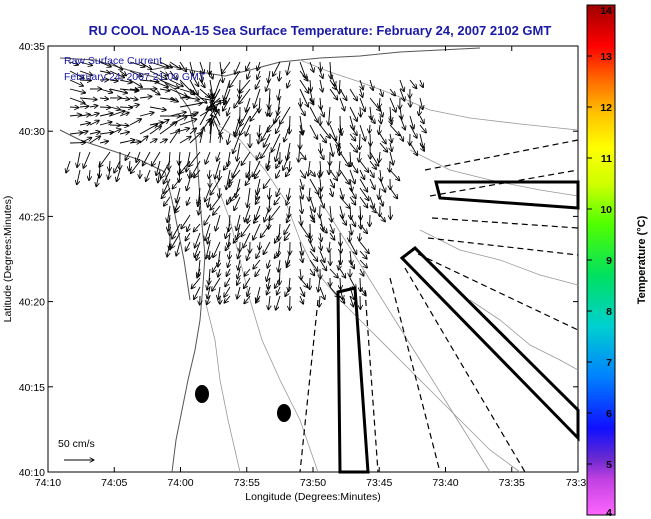 The image size is (651, 519). What do you see at coordinates (32, 132) in the screenshot?
I see `y-tick-label: 40:30` at bounding box center [32, 132].